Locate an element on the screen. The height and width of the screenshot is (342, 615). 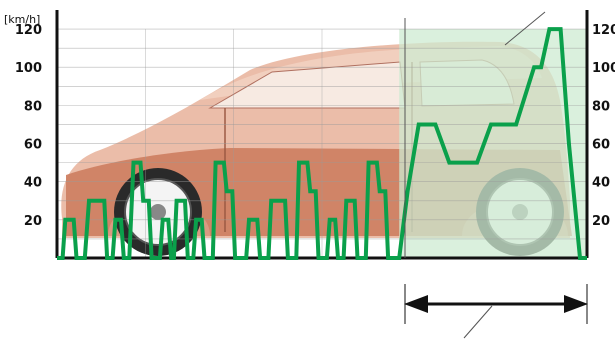
callout-line-top is located at coordinates (525, 28).